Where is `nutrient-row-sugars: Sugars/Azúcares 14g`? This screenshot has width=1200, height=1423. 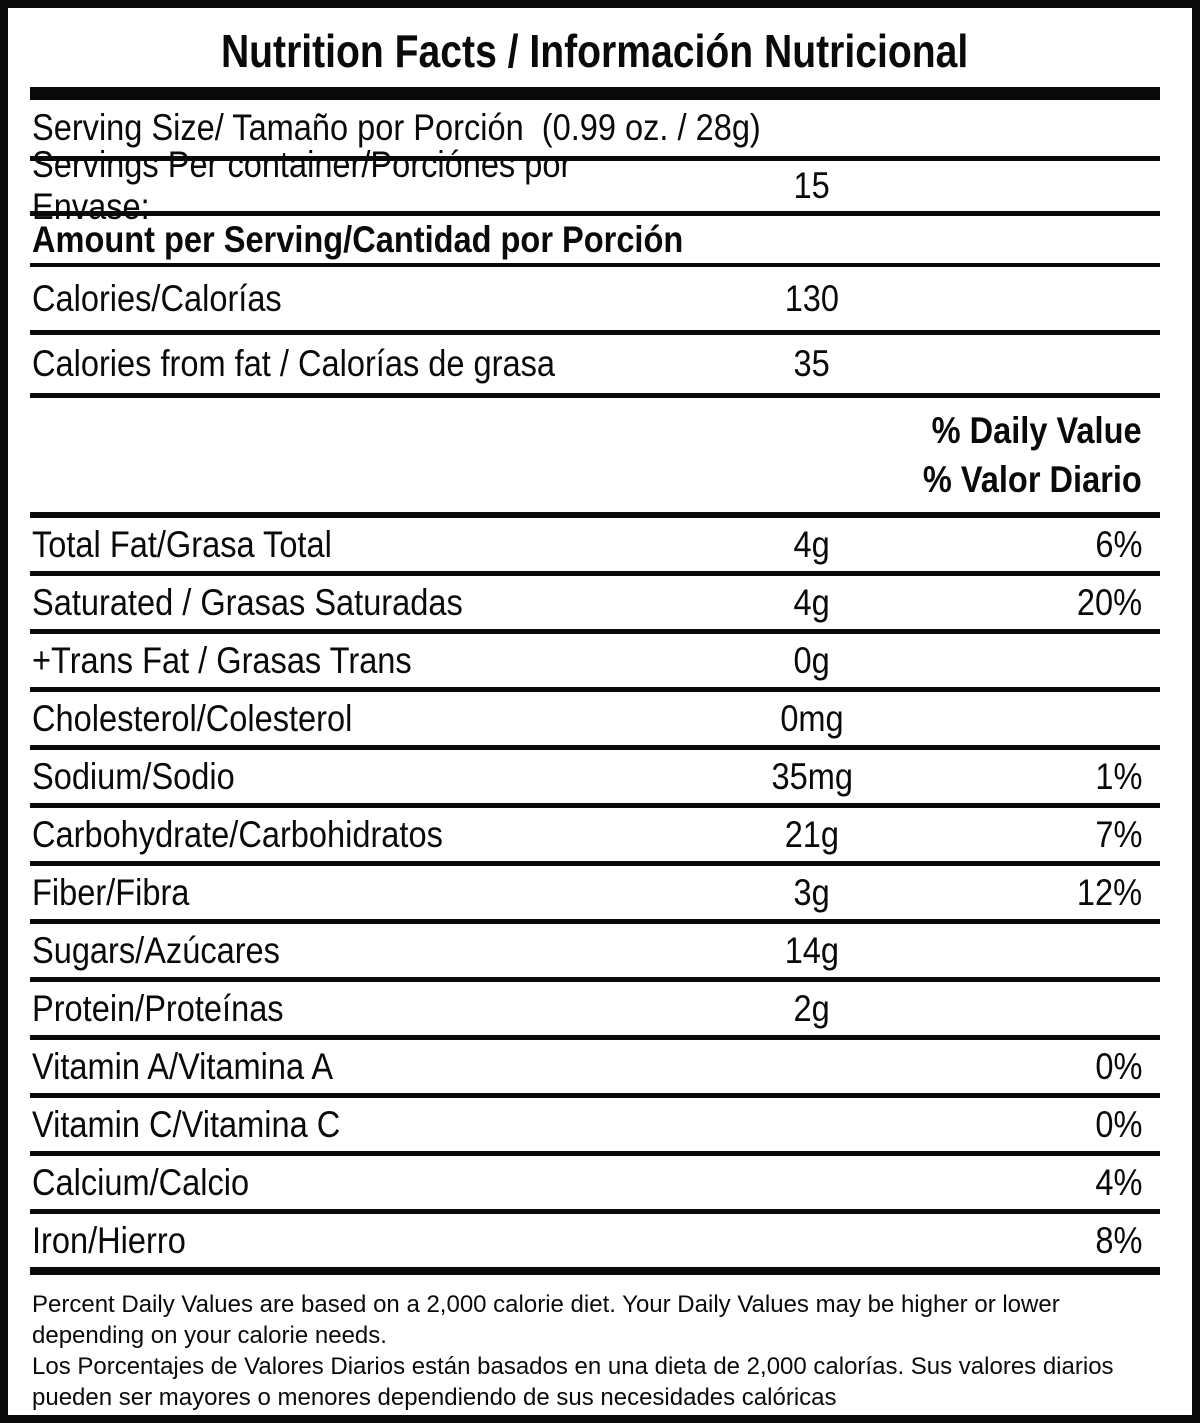 nutrient-row-sugars: Sugars/Azúcares 14g is located at coordinates (595, 953).